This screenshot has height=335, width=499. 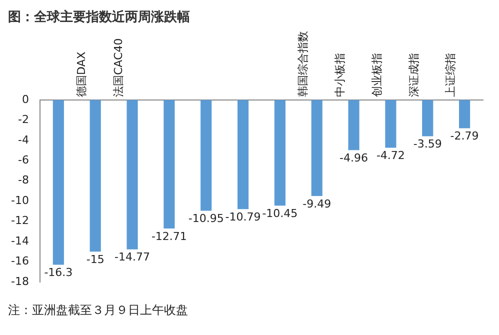 I want to click on data-label: -10.45, so click(x=280, y=213).